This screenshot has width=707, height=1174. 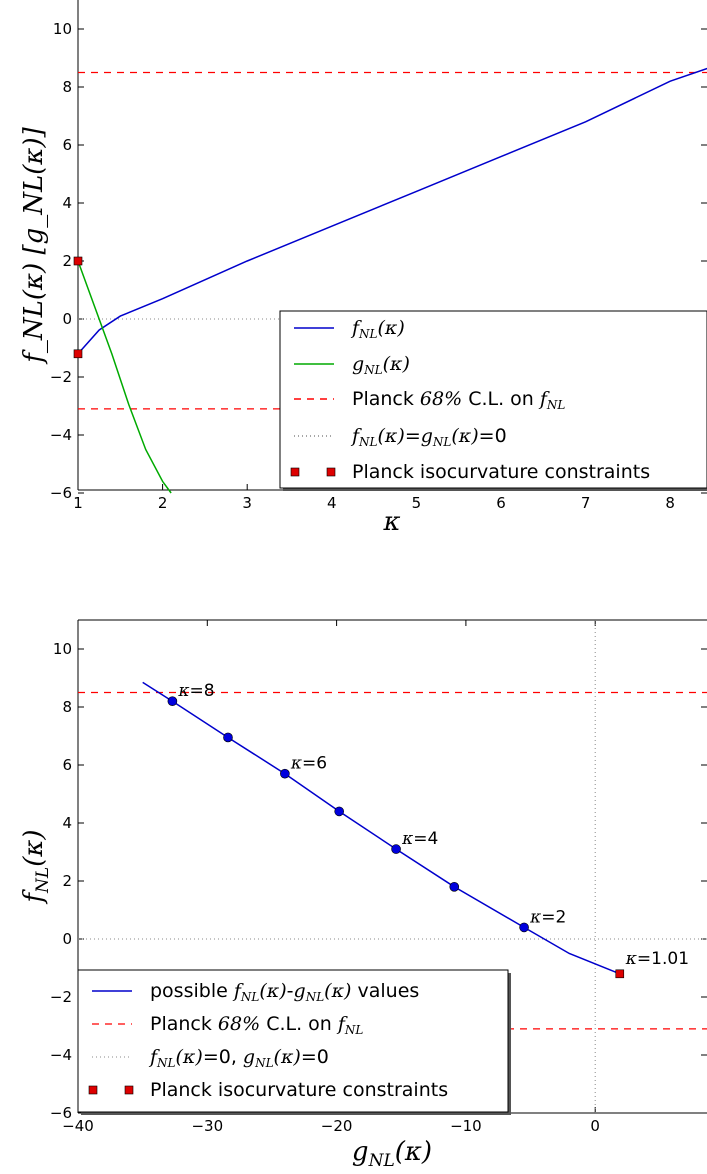 What do you see at coordinates (36, 866) in the screenshot?
I see `y-axis-label: fNL(κ)` at bounding box center [36, 866].